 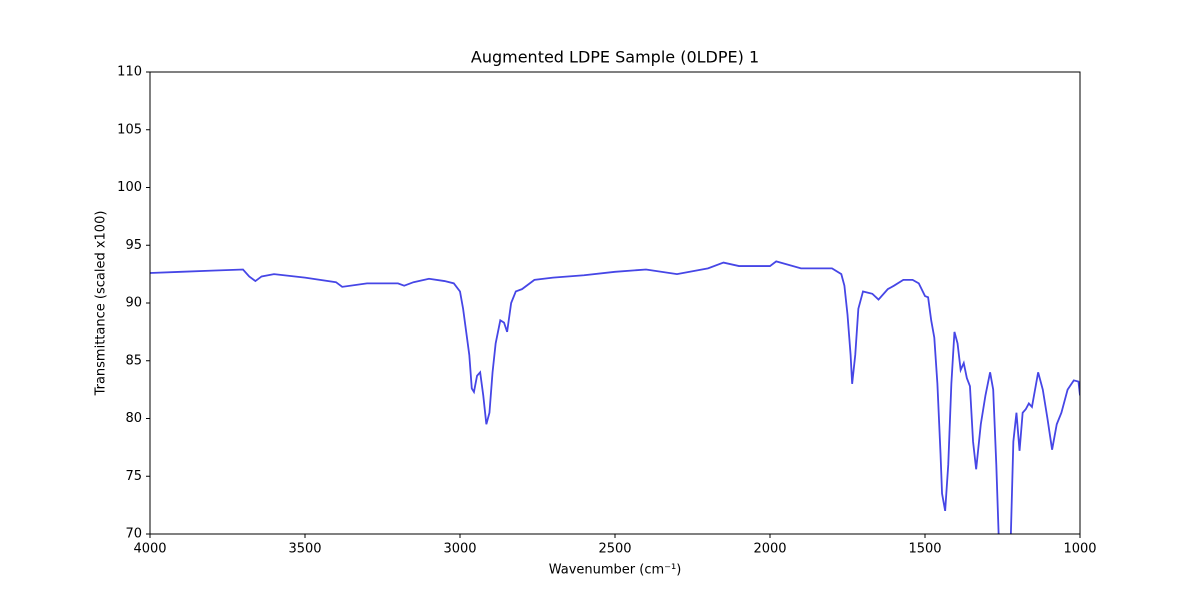 What do you see at coordinates (615, 570) in the screenshot?
I see `x-axis-label: Wavenumber (cm⁻¹)` at bounding box center [615, 570].